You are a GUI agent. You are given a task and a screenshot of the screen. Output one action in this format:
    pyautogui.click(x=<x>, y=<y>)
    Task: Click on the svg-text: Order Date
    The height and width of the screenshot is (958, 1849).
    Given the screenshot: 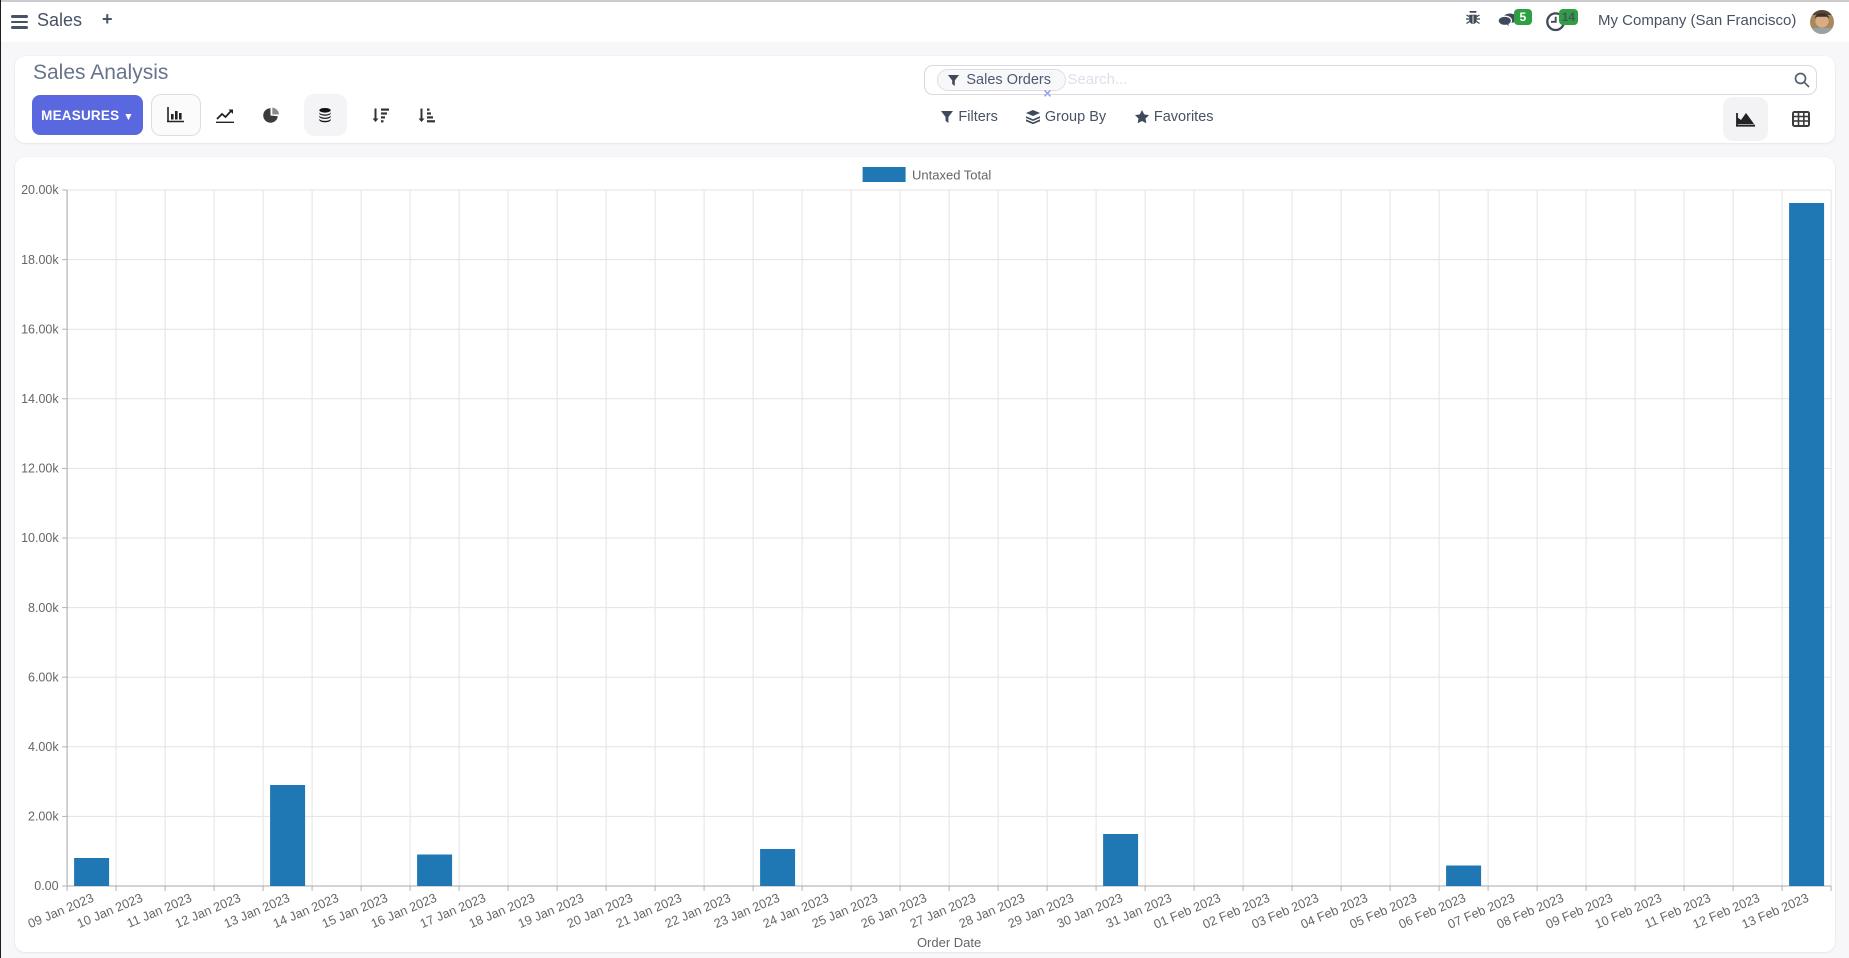 What is the action you would take?
    pyautogui.click(x=949, y=942)
    